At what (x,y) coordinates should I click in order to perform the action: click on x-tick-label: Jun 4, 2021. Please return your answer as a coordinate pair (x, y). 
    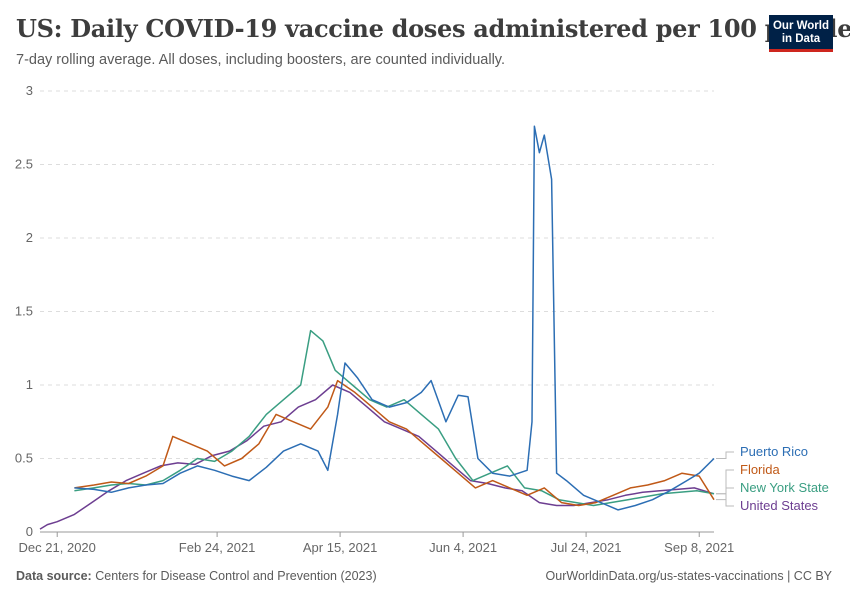
    Looking at the image, I should click on (463, 547).